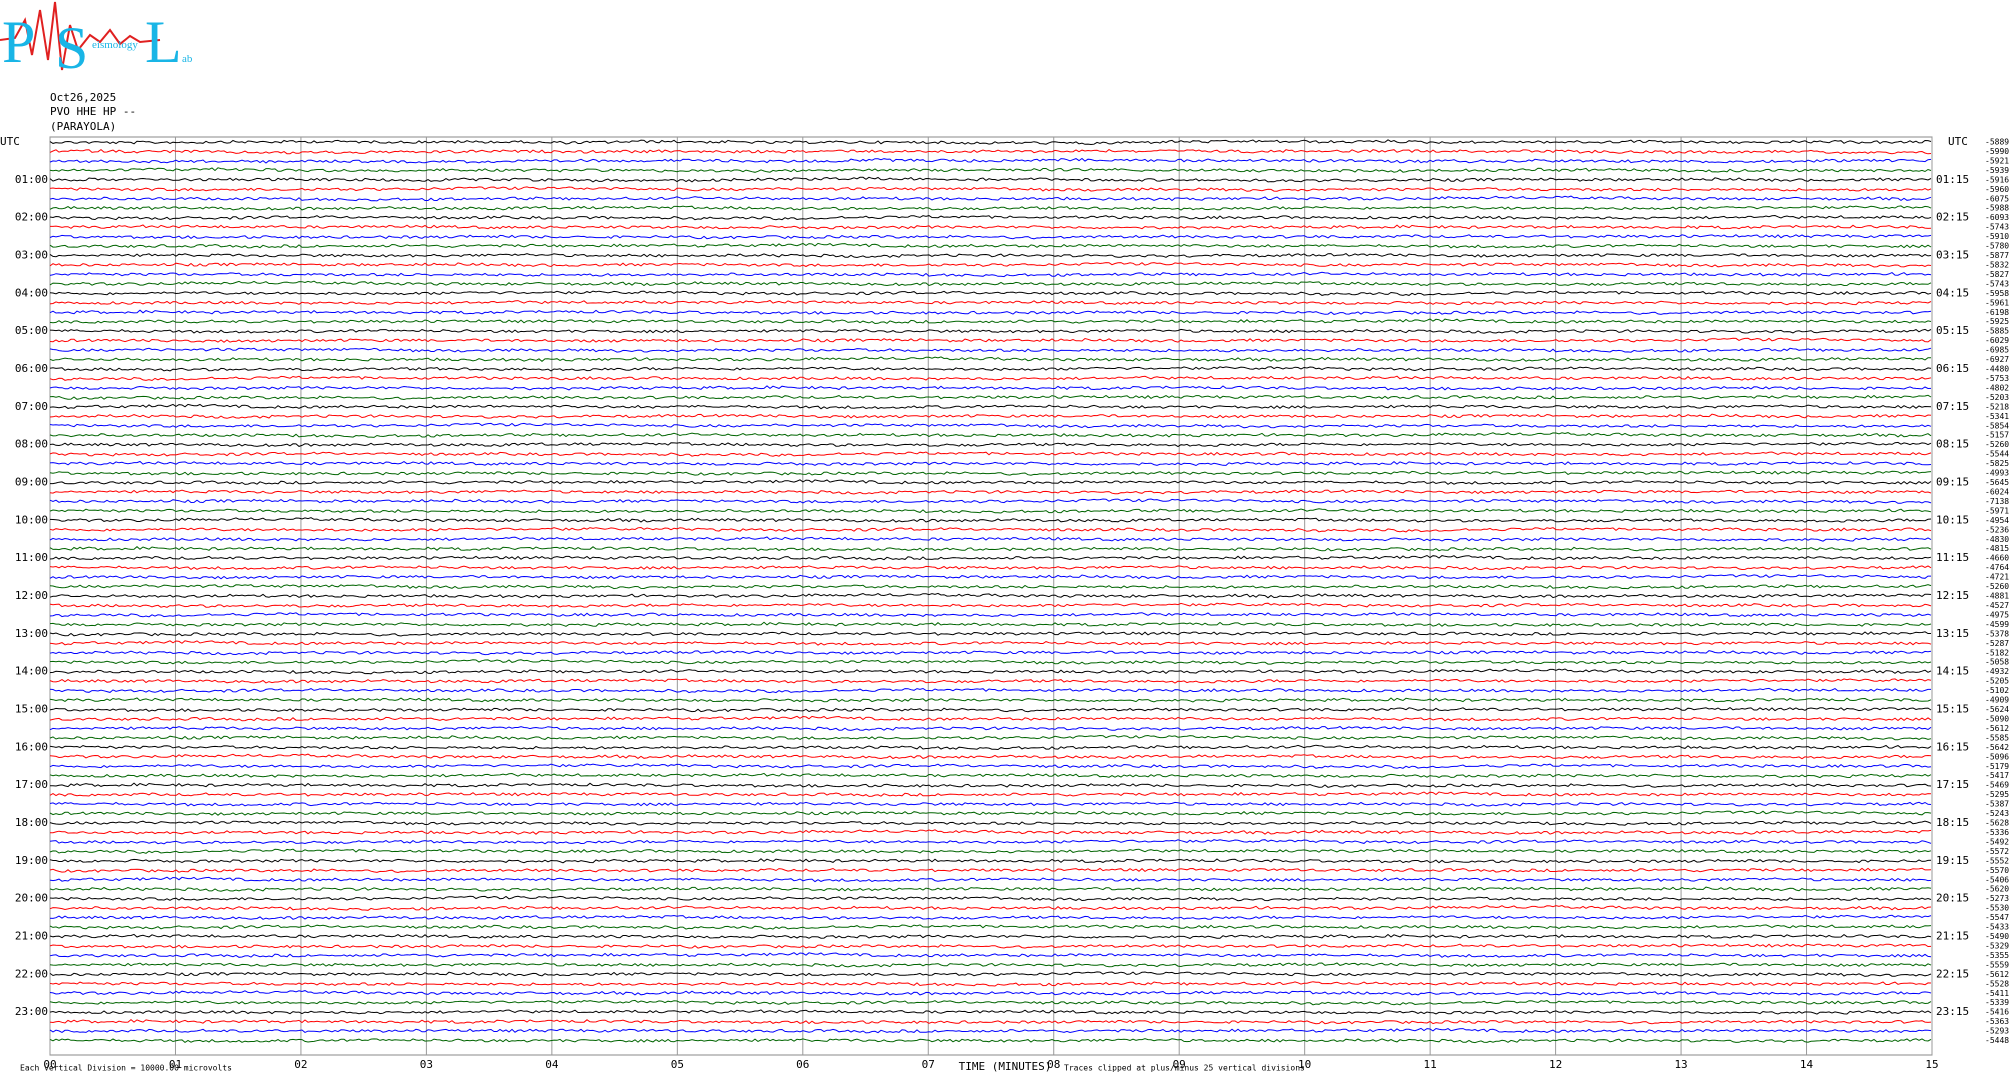 This screenshot has height=1080, width=2010. Describe the element at coordinates (1997, 633) in the screenshot. I see `trace-offset: -5378` at that location.